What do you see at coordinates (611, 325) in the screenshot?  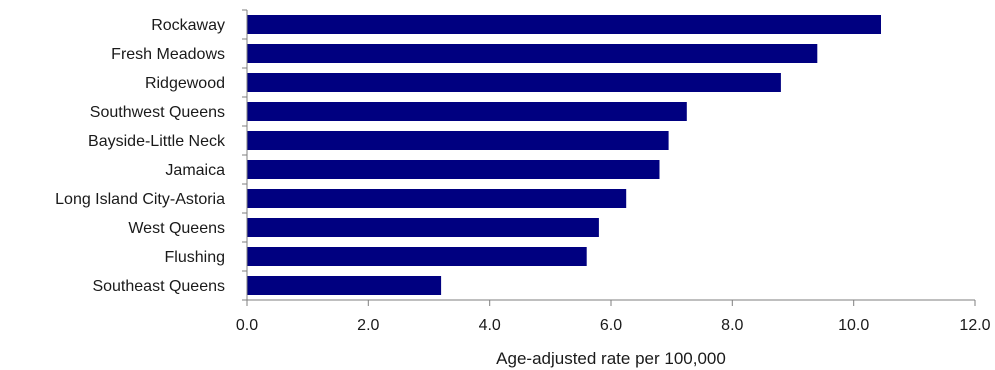 I see `x-tick-label: 6.0` at bounding box center [611, 325].